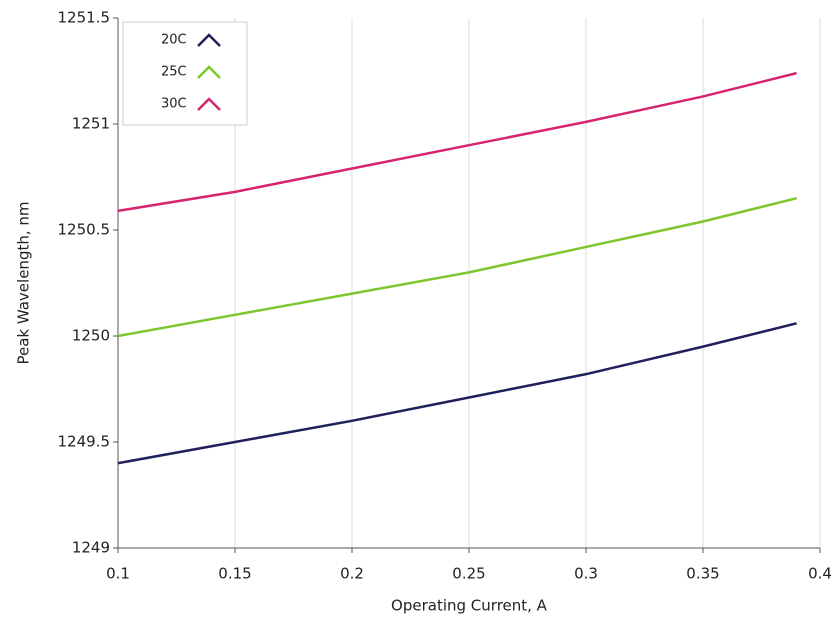 Image resolution: width=837 pixels, height=622 pixels. I want to click on y-tick-label: 1249, so click(91, 548).